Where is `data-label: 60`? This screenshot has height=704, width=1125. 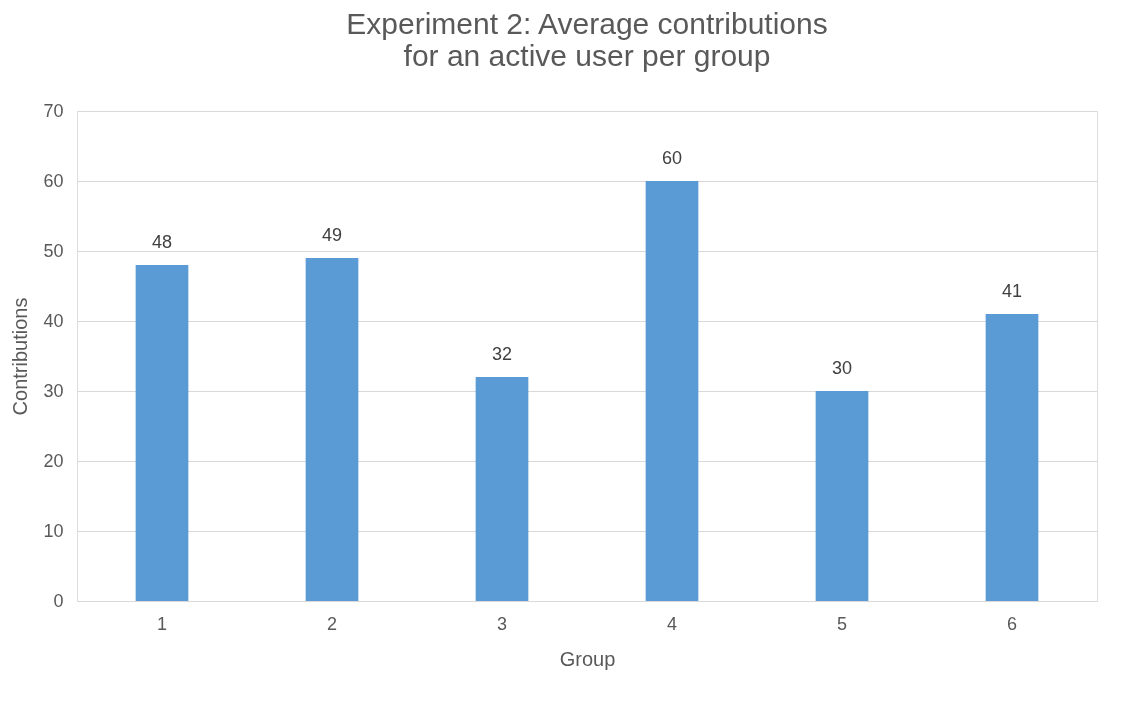
data-label: 60 is located at coordinates (672, 158).